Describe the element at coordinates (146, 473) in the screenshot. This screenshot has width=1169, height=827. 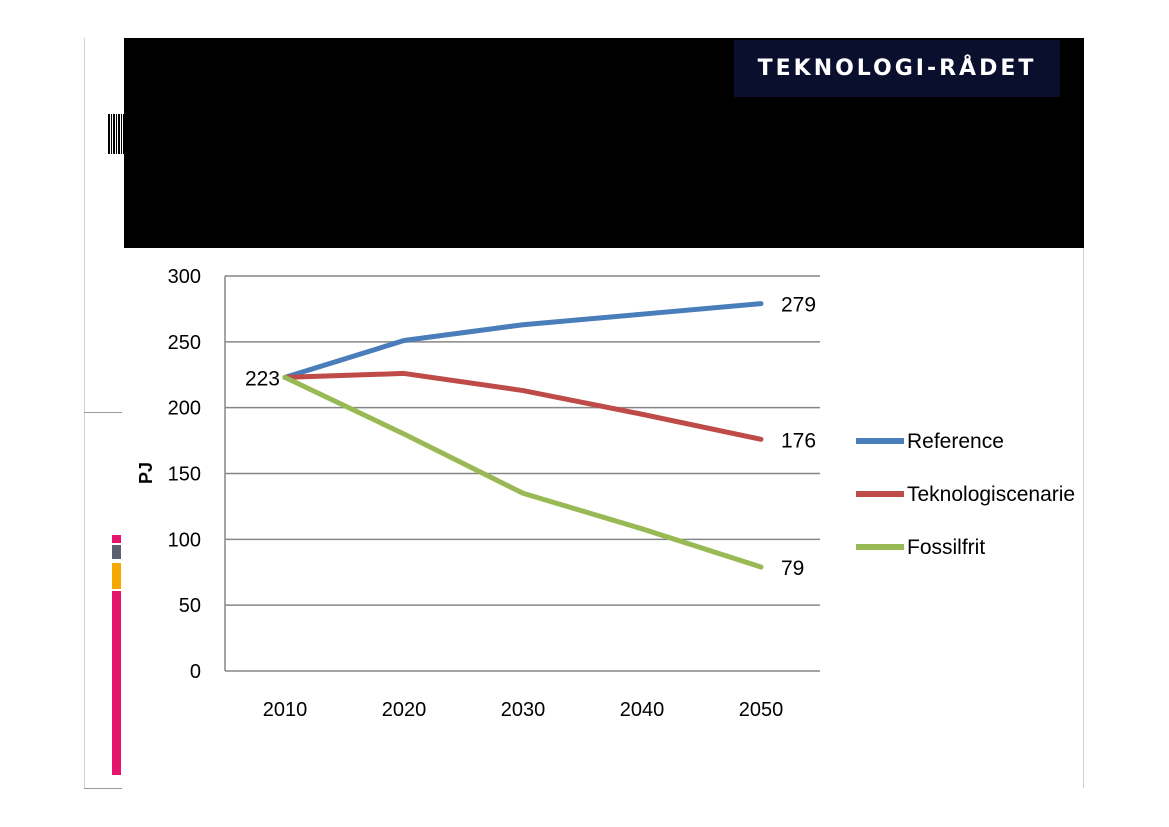
I see `y-axis-label: PJ` at that location.